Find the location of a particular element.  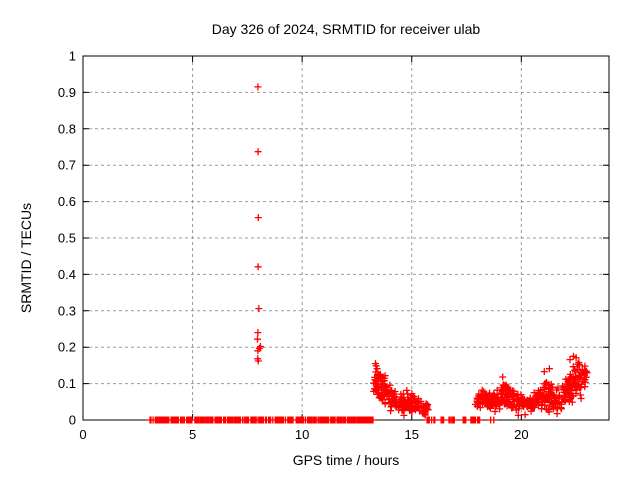

y-tick-labels: 0 0.1 0.2 0.3 0.4 0.5 0.6 0.7 0.8 0.9 1 is located at coordinates (67, 238).